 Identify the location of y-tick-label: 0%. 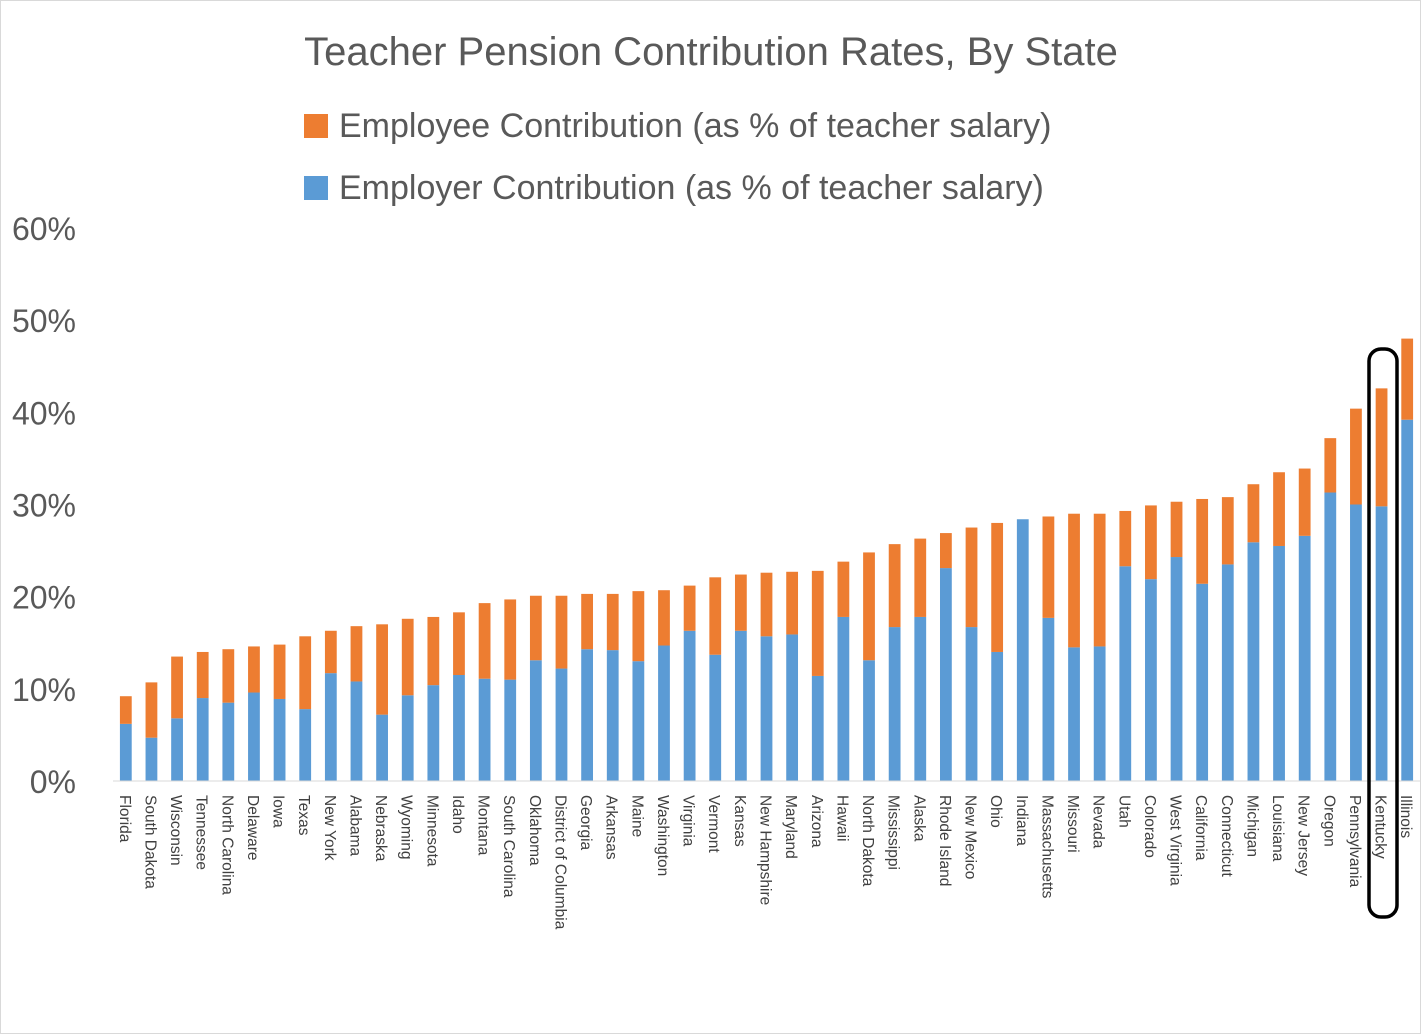
(53, 782).